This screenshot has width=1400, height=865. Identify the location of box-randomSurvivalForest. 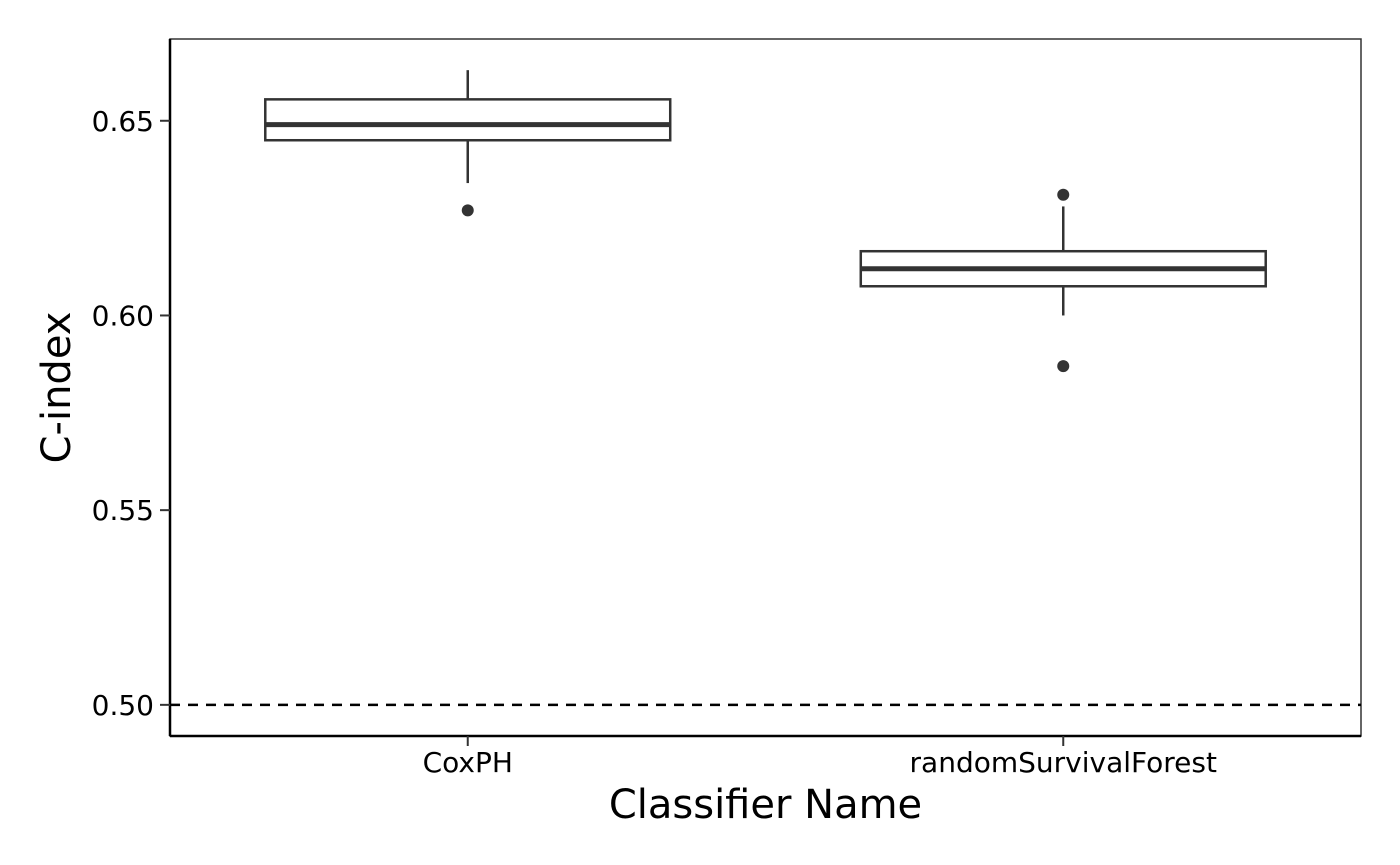
(1063, 280).